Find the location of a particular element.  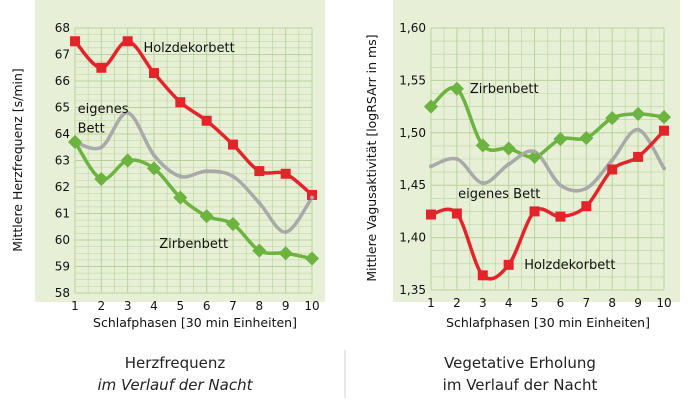

y-tick-label: 63 is located at coordinates (62, 161).